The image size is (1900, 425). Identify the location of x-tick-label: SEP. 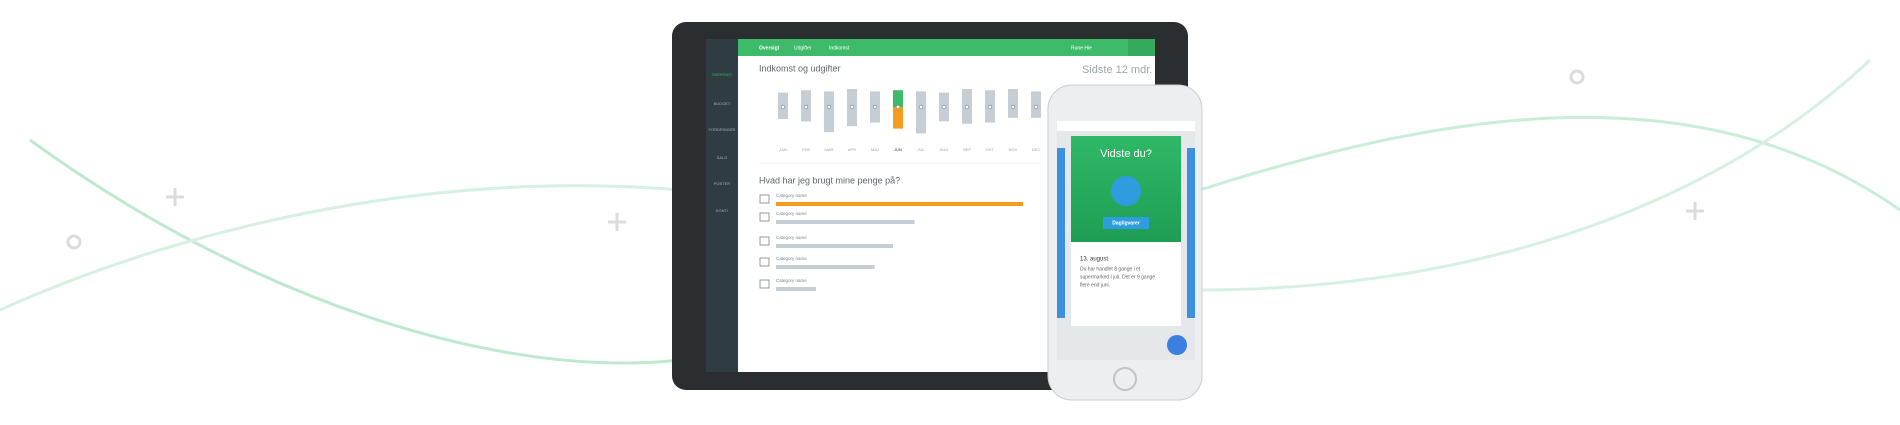
(967, 149).